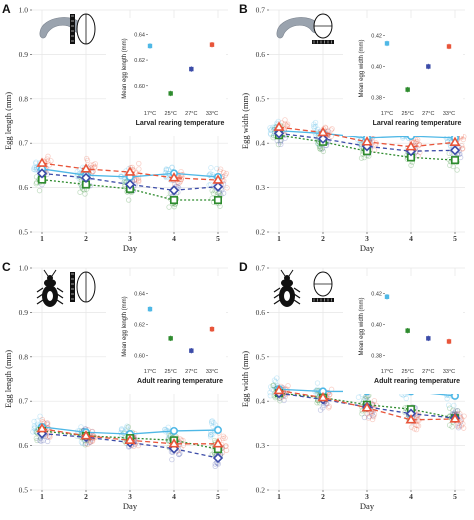 The height and width of the screenshot is (520, 474). I want to click on beetle-head, so click(50, 278).